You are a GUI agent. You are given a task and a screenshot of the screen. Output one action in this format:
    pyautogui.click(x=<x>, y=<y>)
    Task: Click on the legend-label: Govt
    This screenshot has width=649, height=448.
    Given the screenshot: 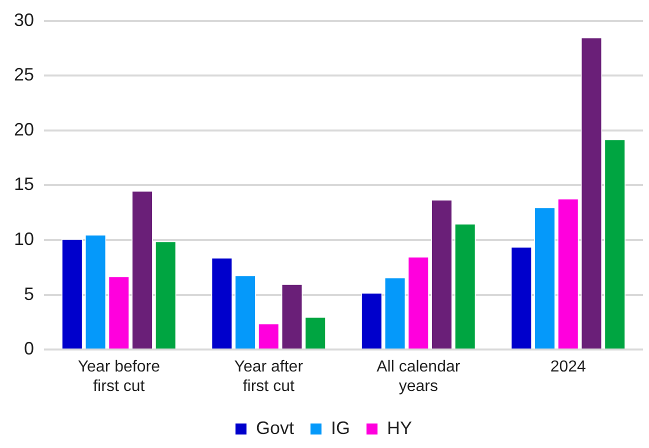 What is the action you would take?
    pyautogui.click(x=275, y=428)
    